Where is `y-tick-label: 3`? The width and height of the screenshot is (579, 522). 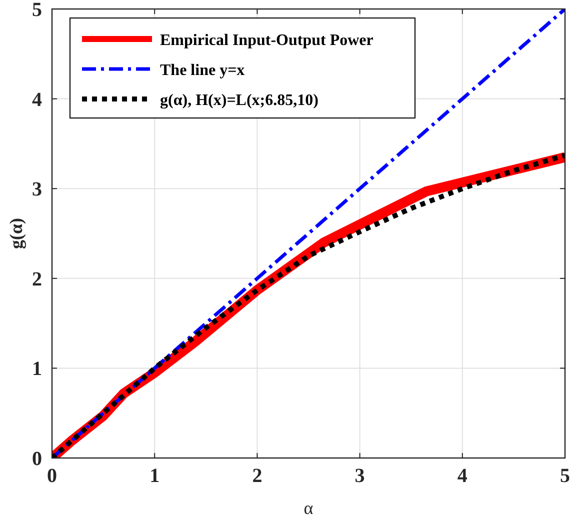
y-tick-label: 3 is located at coordinates (37, 189).